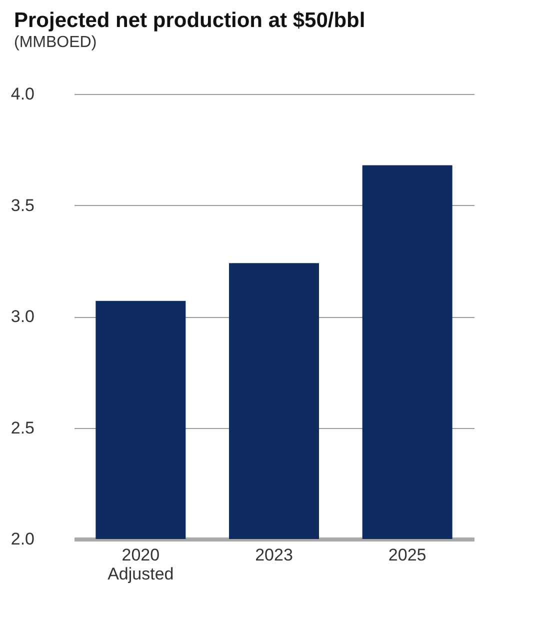 The image size is (535, 641). Describe the element at coordinates (407, 555) in the screenshot. I see `x-tick-label: 2025` at that location.